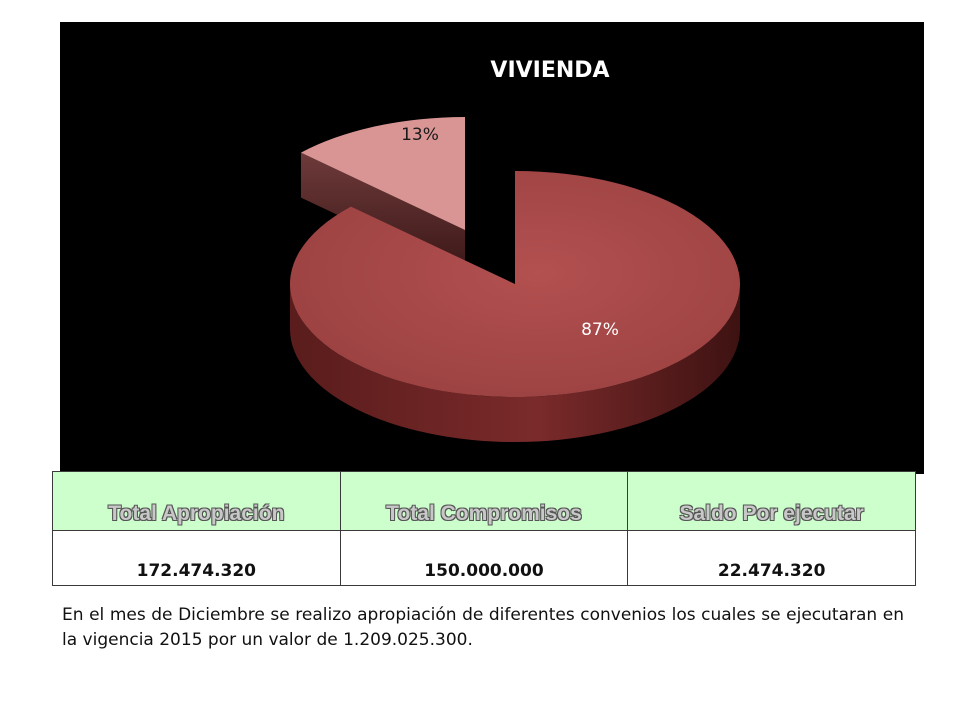 The height and width of the screenshot is (720, 960). Describe the element at coordinates (420, 135) in the screenshot. I see `slice-label-13: 13%` at that location.